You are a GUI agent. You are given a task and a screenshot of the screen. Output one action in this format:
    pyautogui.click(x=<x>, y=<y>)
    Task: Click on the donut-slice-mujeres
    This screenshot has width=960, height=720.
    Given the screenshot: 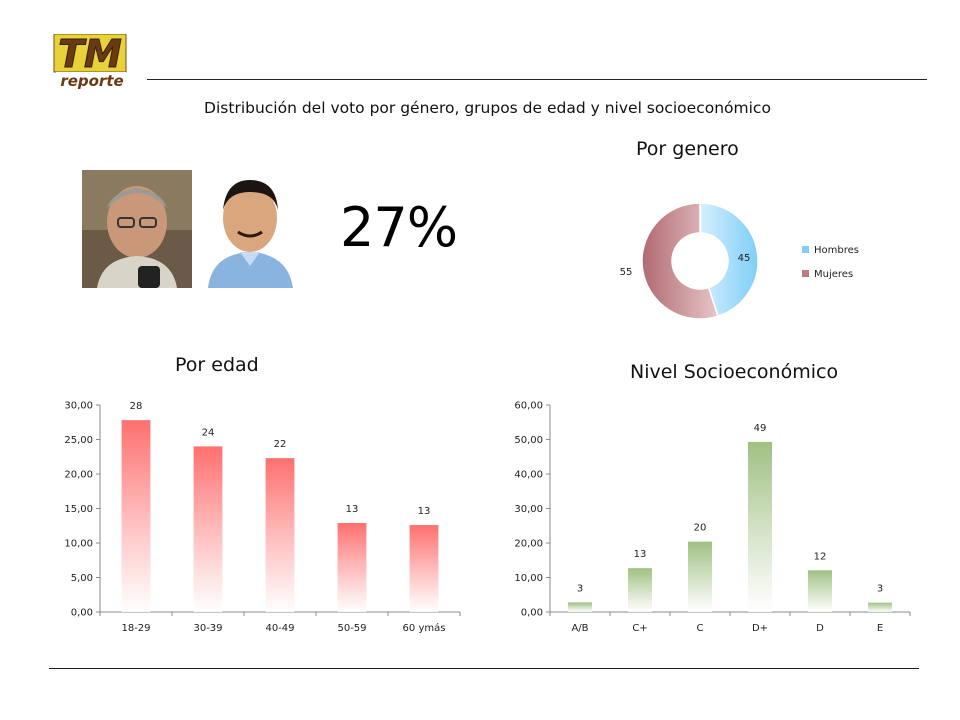 What is the action you would take?
    pyautogui.click(x=680, y=261)
    